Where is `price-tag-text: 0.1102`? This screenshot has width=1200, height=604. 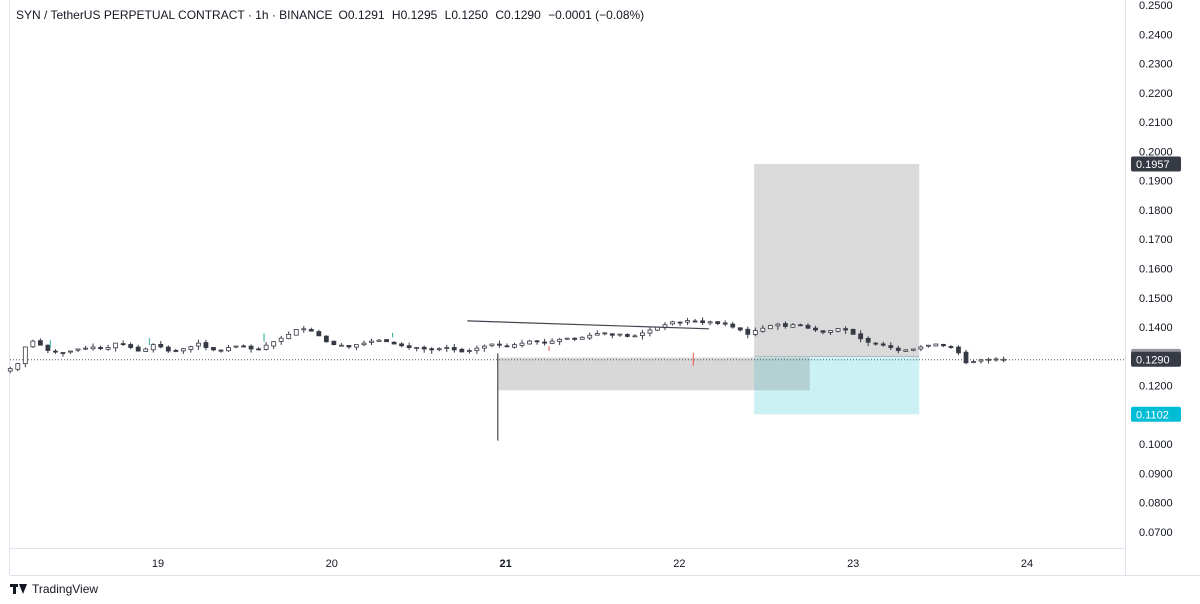 price-tag-text: 0.1102 is located at coordinates (1152, 415).